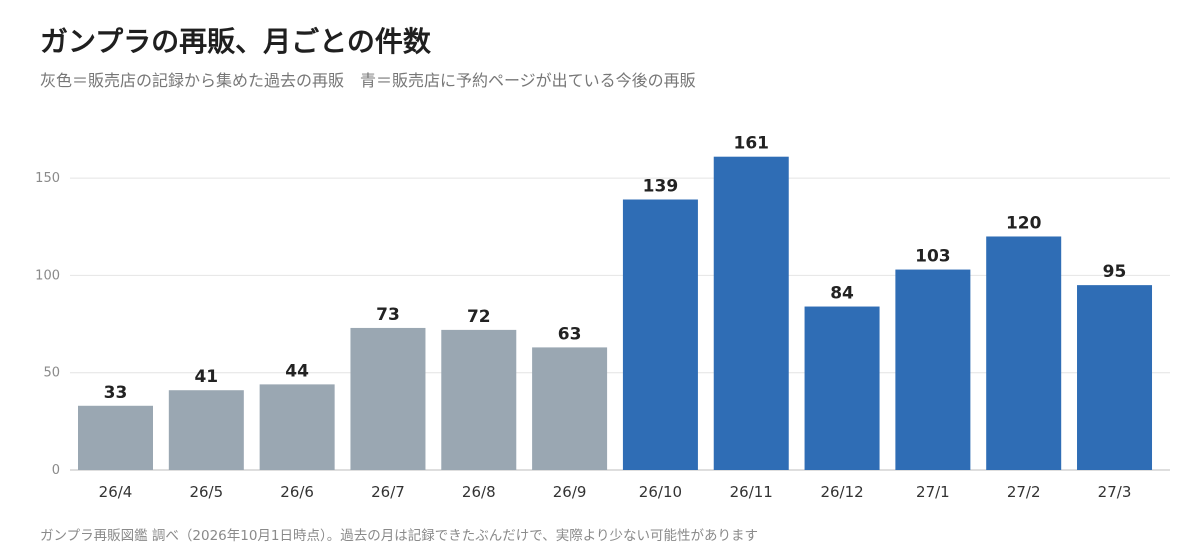  I want to click on y-tick-label: 50, so click(51, 373).